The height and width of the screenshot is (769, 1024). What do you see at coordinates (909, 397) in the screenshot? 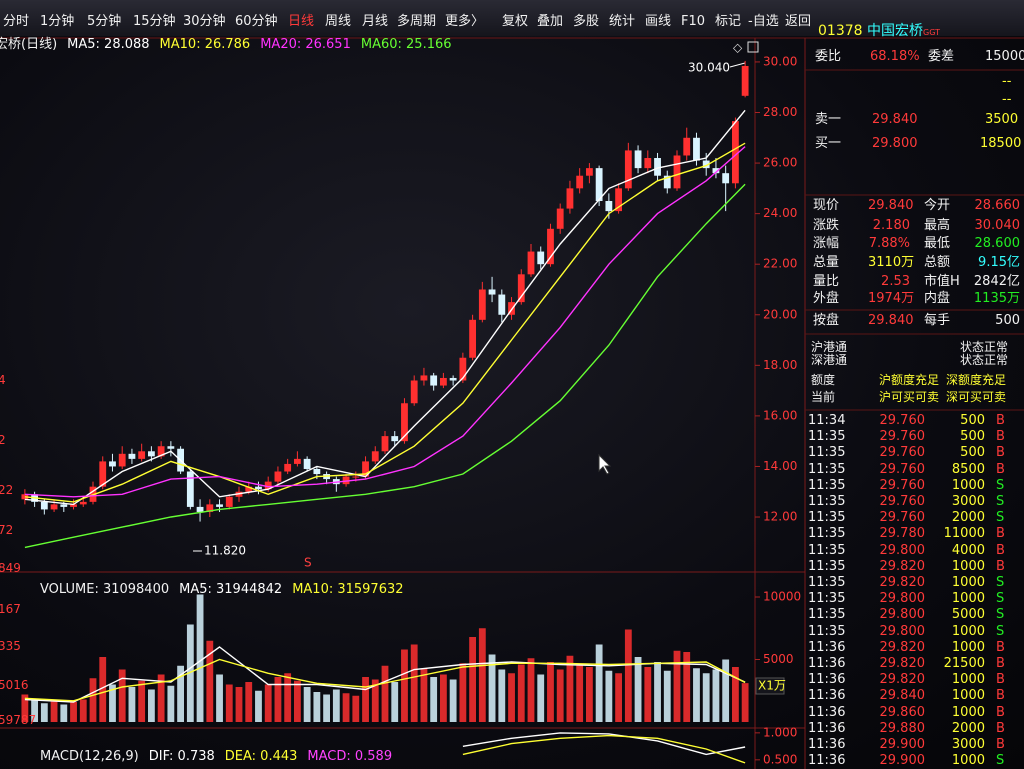
I see `status-cell: 沪可买可卖` at bounding box center [909, 397].